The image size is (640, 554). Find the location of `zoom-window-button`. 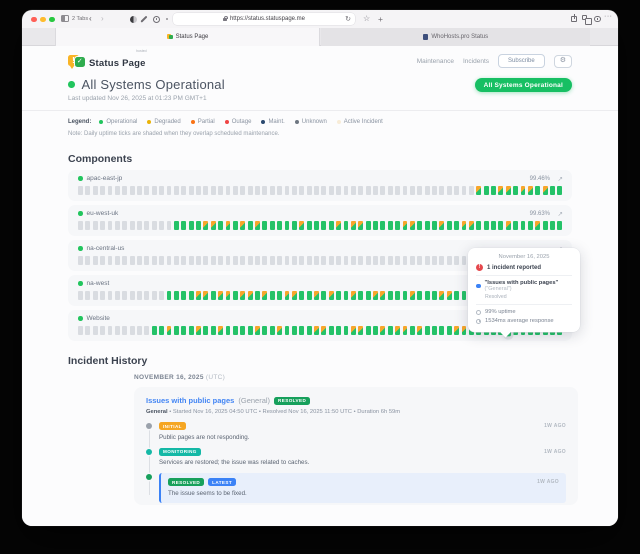

zoom-window-button is located at coordinates (52, 19).